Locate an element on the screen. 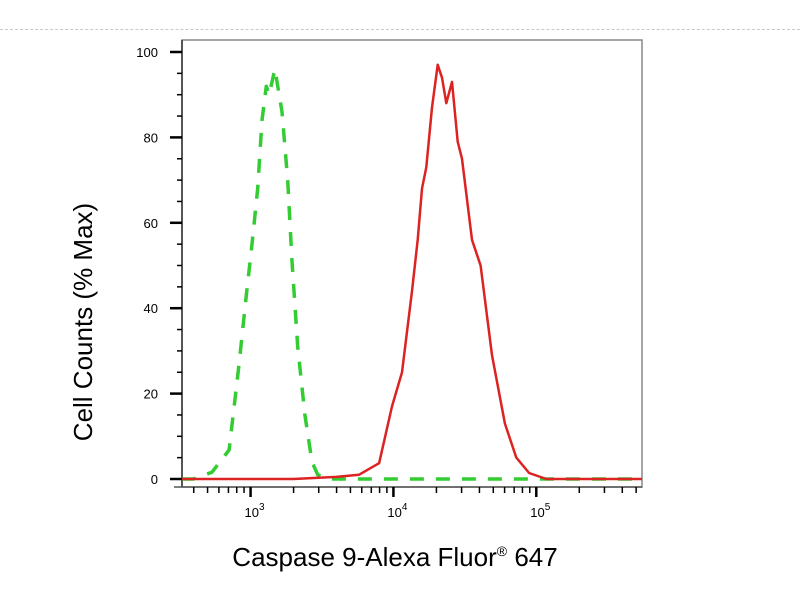 This screenshot has height=600, width=800. x-tick-label: 10⁴ is located at coordinates (397, 511).